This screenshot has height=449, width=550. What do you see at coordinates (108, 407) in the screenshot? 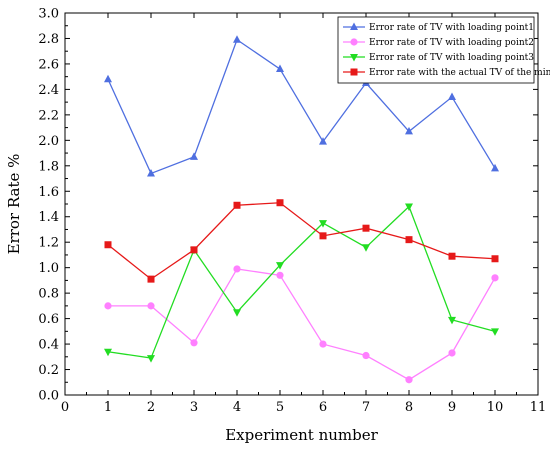
I see `x-tick-label: 1` at bounding box center [108, 407].